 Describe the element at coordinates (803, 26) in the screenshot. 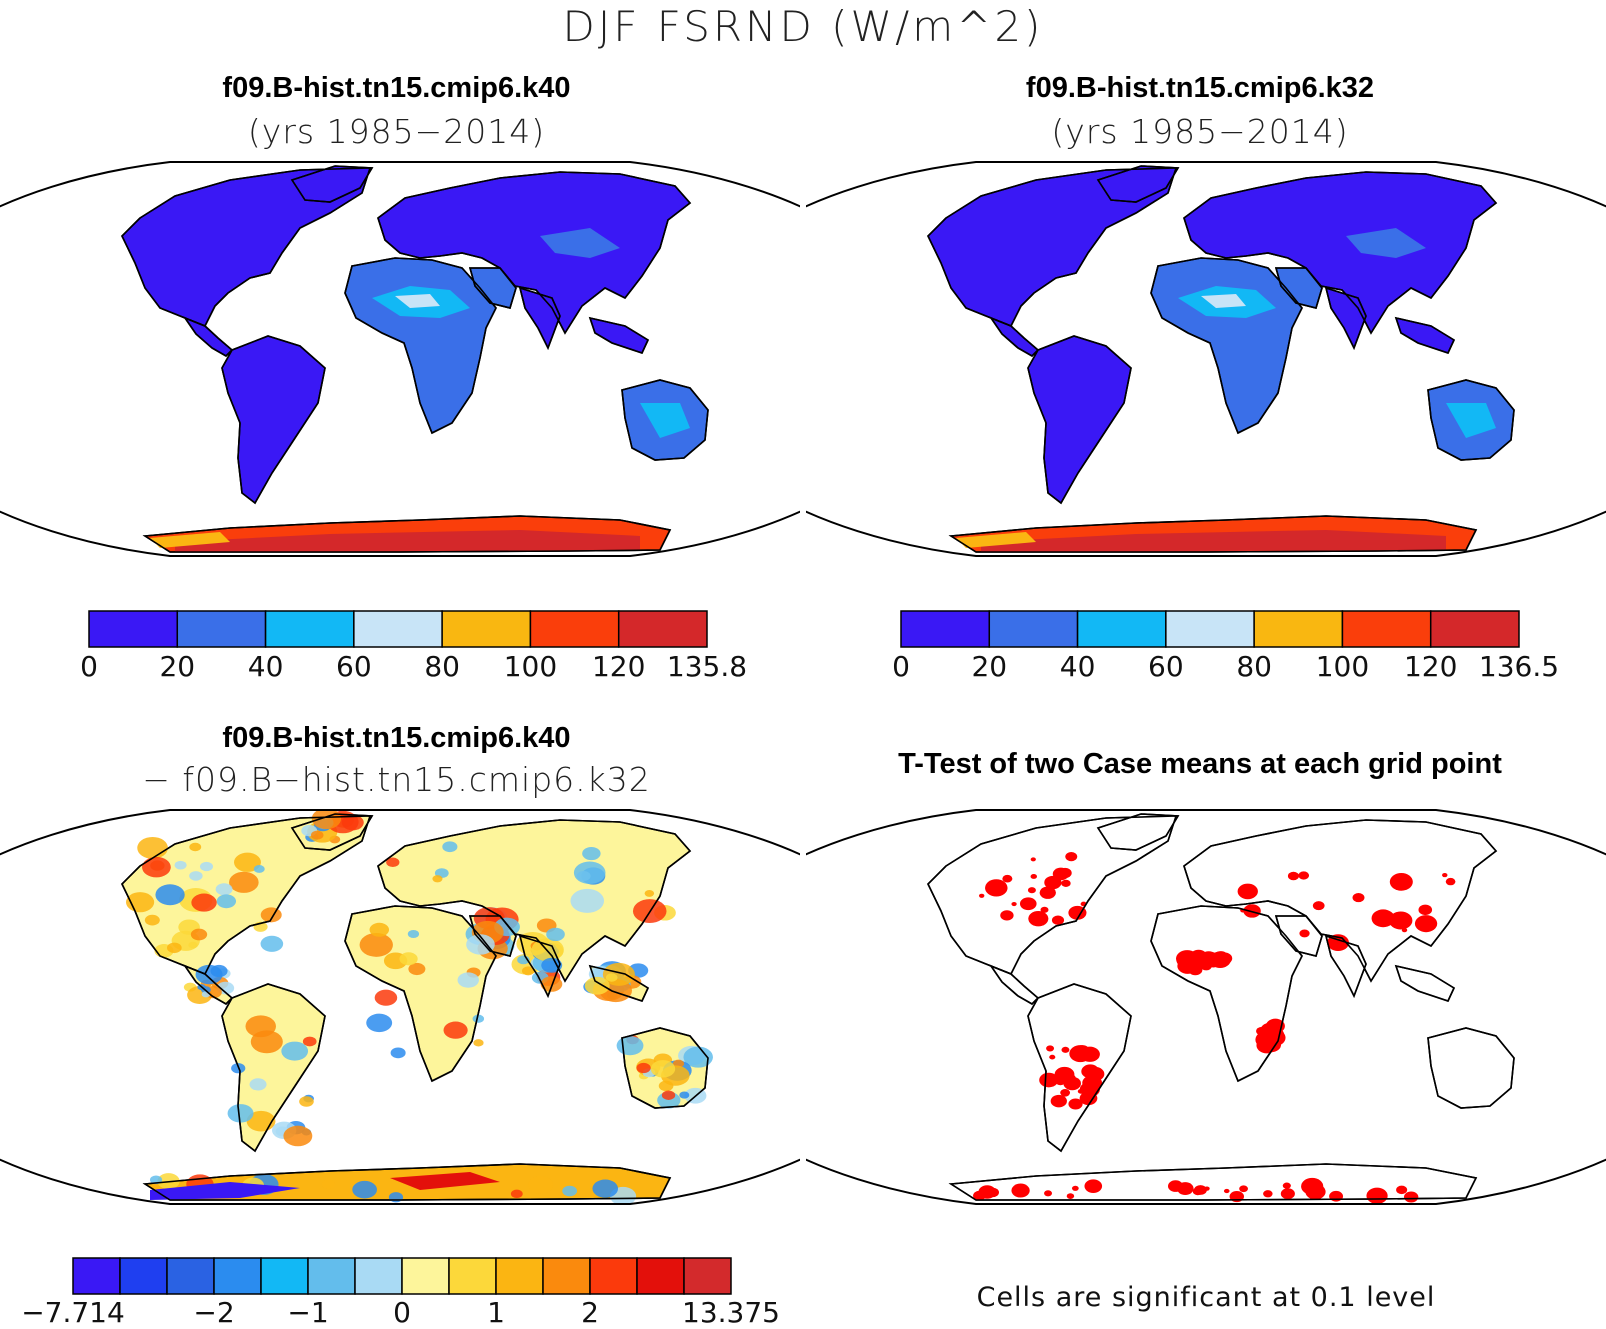

I see `main-title: DJF FSRND (W/m^2)` at that location.